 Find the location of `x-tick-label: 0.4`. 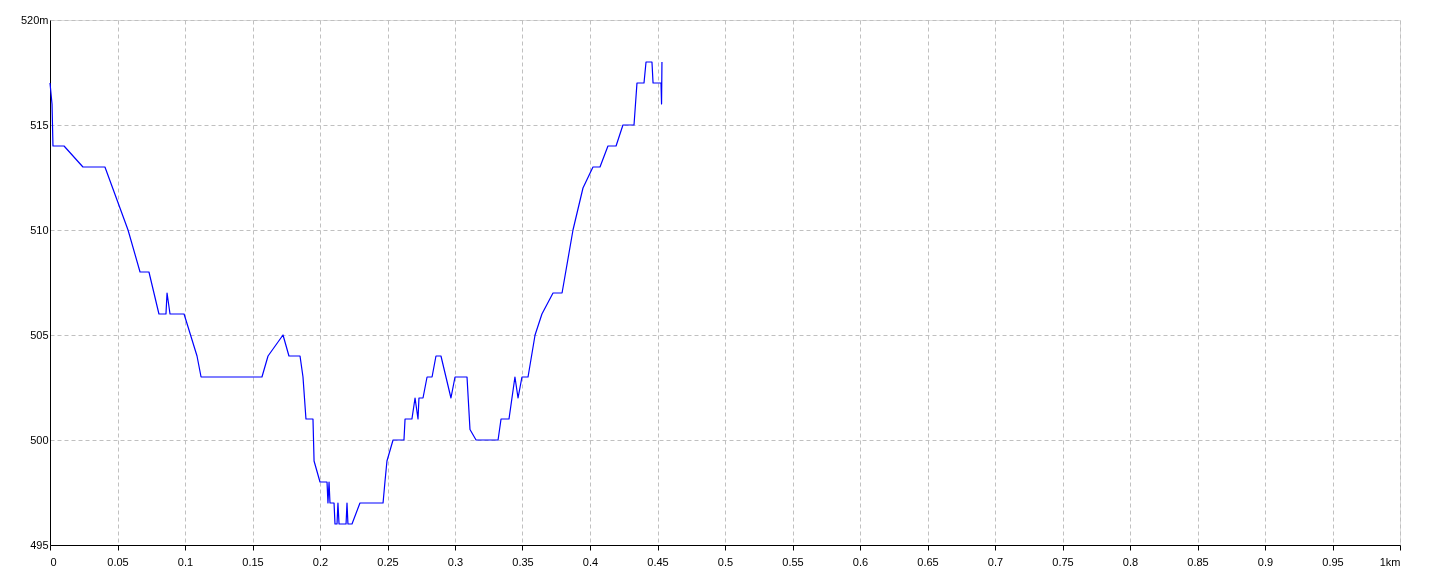

x-tick-label: 0.4 is located at coordinates (590, 561).